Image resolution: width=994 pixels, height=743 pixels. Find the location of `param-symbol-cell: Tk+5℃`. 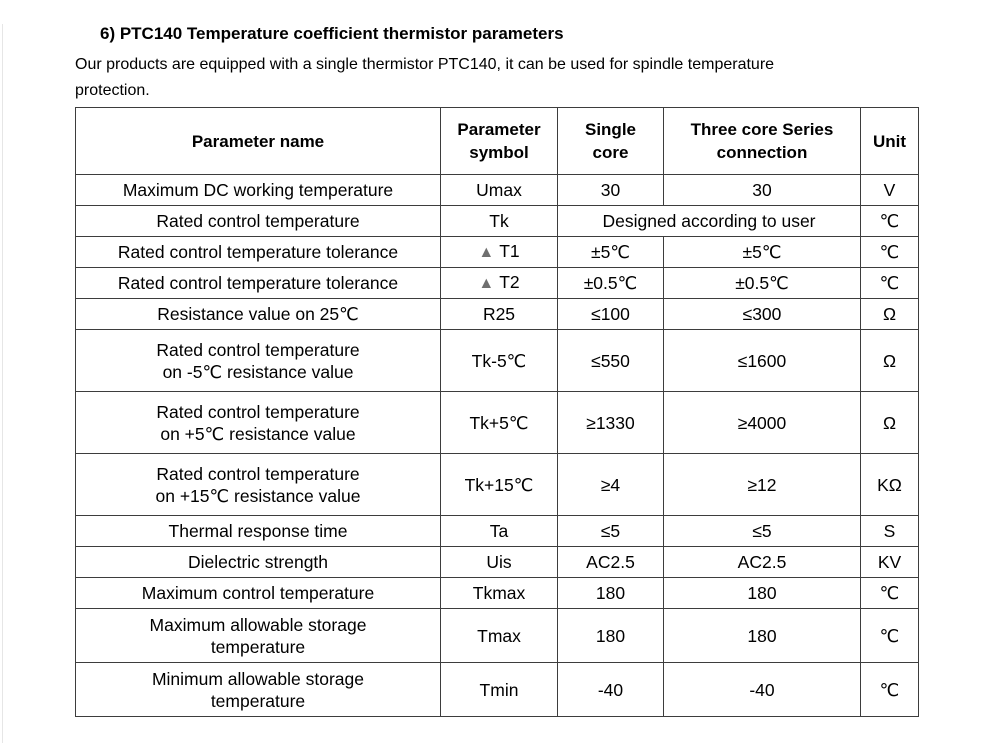

param-symbol-cell: Tk+5℃ is located at coordinates (499, 422).